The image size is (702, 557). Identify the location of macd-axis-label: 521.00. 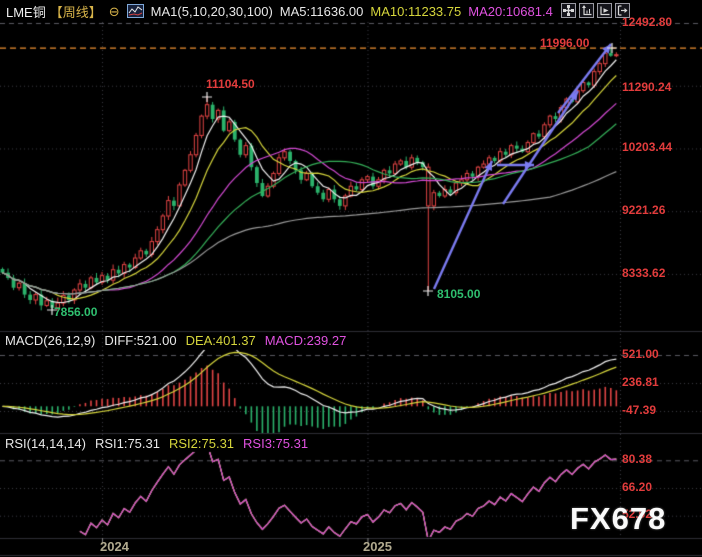
(640, 354).